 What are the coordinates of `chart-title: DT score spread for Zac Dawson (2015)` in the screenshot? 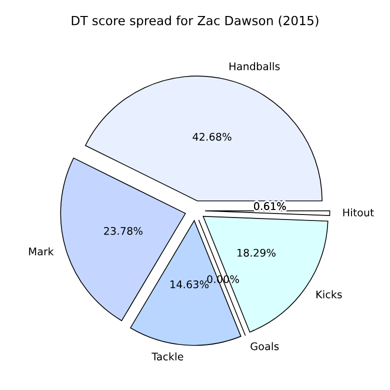 It's located at (195, 22).